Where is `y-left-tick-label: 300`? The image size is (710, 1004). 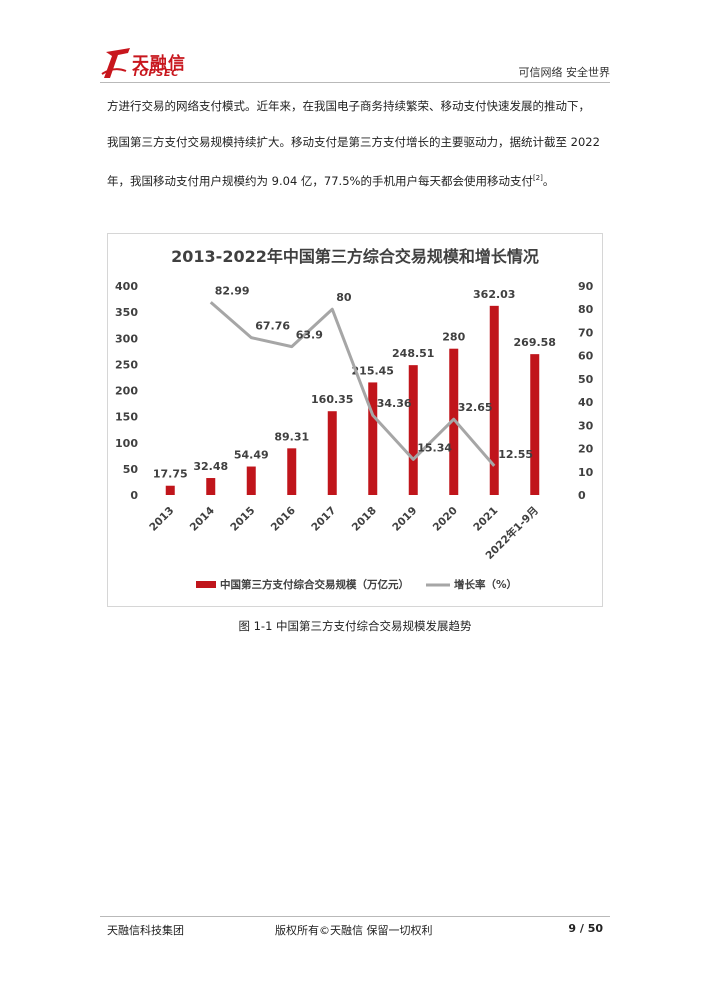
y-left-tick-label: 300 is located at coordinates (126, 338).